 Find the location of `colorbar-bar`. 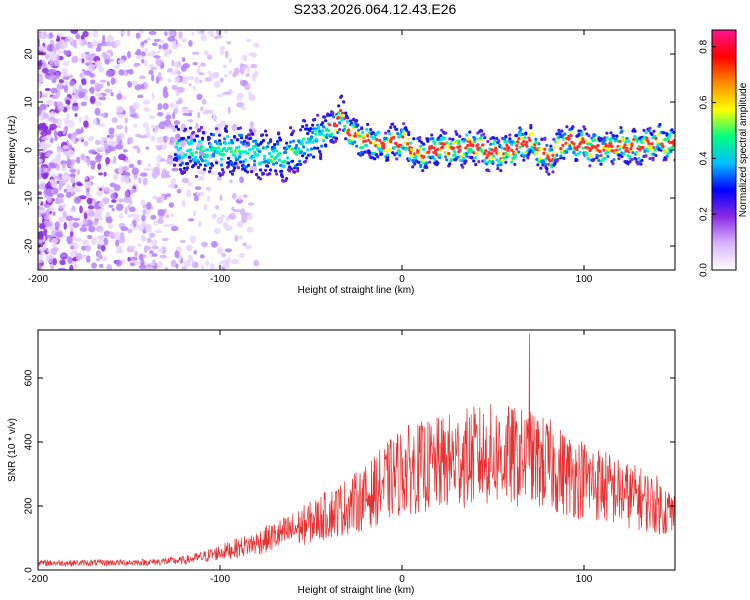

colorbar-bar is located at coordinates (724, 150).